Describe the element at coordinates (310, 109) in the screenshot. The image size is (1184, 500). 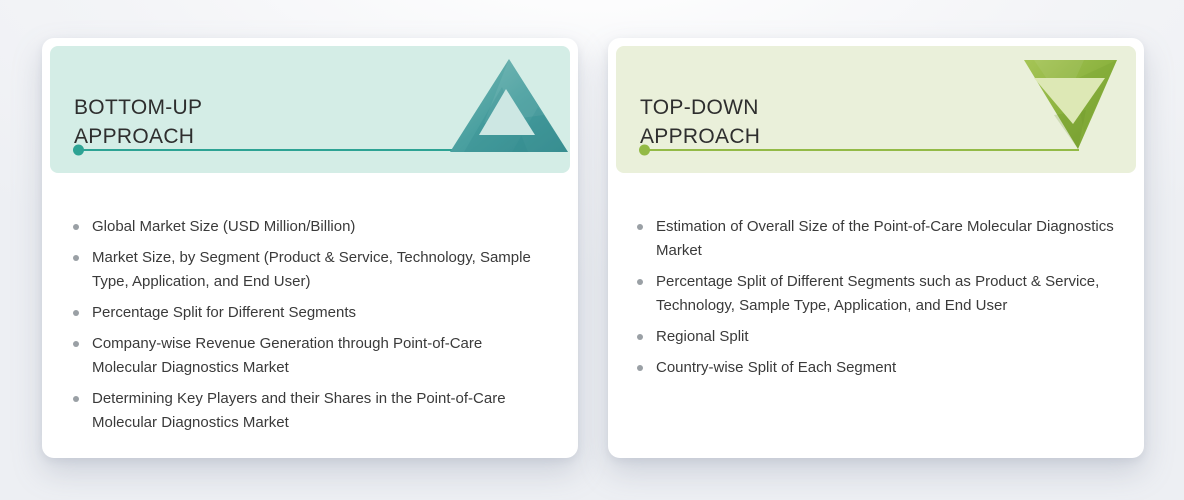
I see `bottom-up-header: BOTTOM-UP APPROACH` at that location.